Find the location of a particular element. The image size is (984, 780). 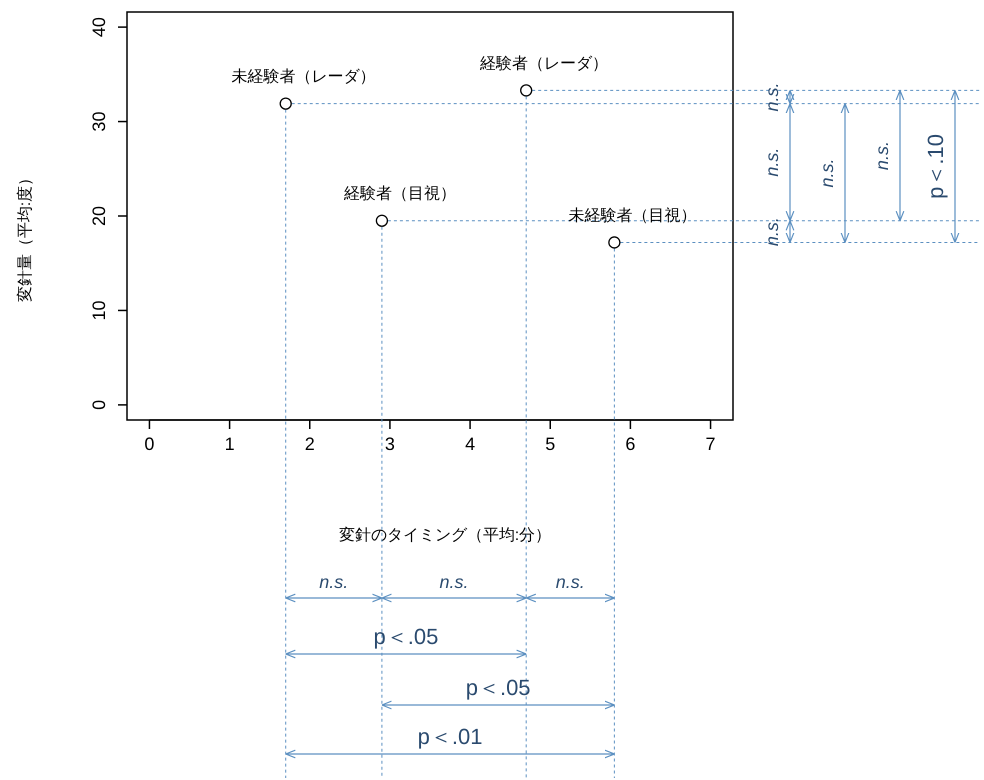

bracket-v11: p＜.10 is located at coordinates (941, 167).